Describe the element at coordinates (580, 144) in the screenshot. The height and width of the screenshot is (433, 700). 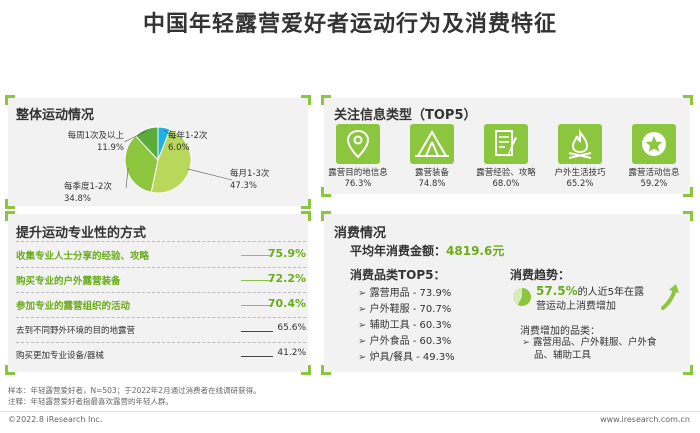
I see `campfire-icon` at that location.